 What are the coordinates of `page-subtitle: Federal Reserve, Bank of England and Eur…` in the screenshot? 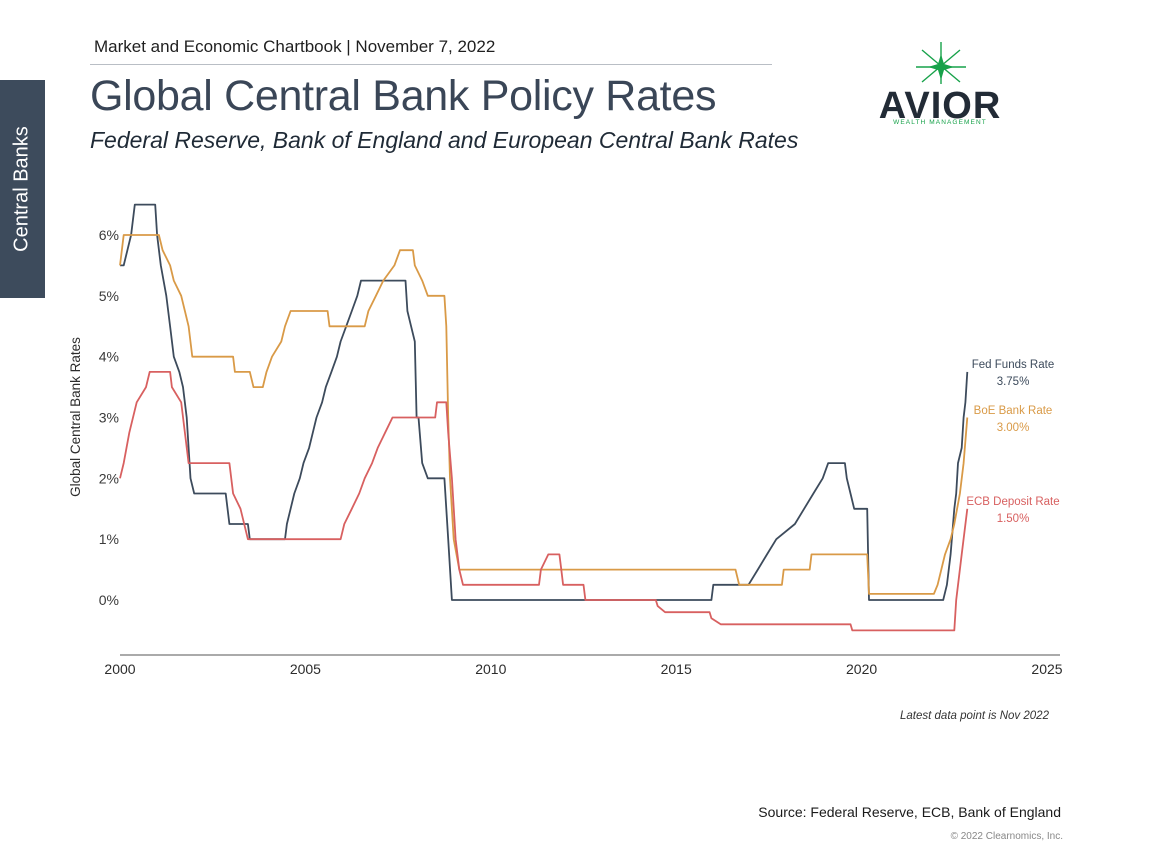 It's located at (444, 140).